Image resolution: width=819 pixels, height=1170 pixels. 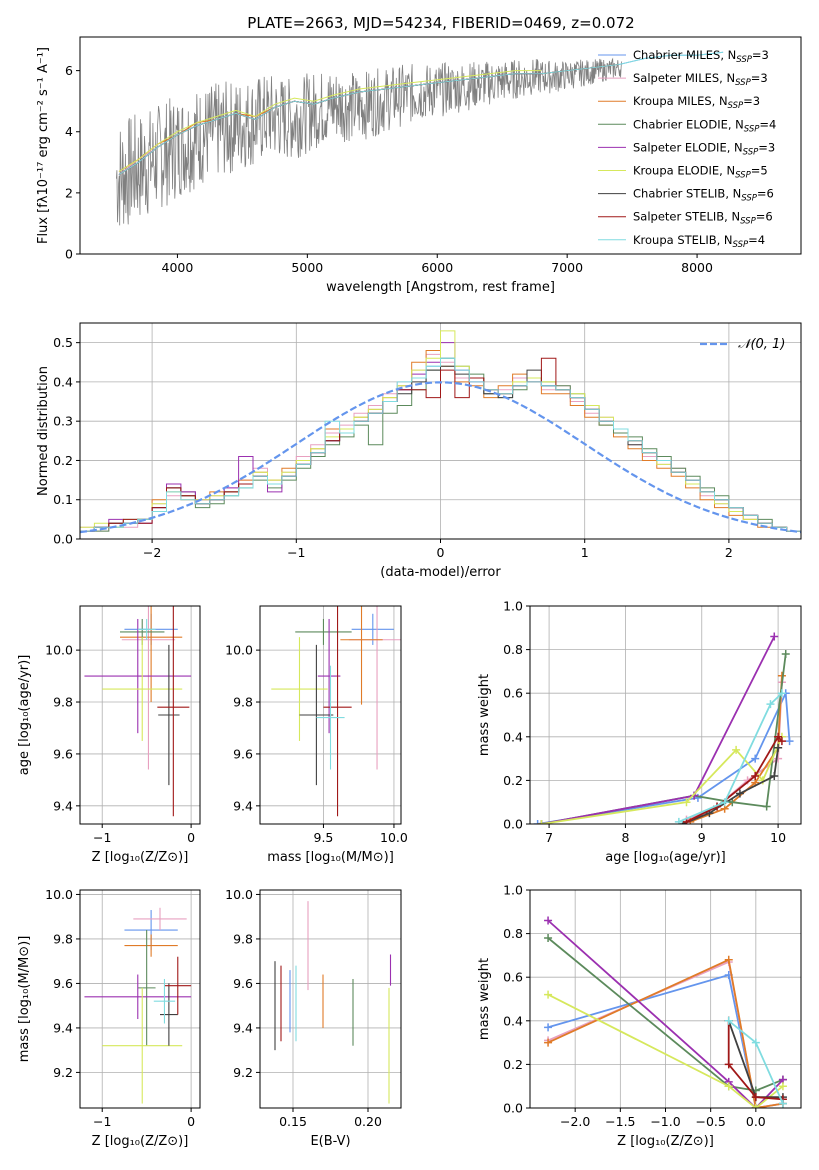 What do you see at coordinates (729, 552) in the screenshot?
I see `x-tick-label: 2` at bounding box center [729, 552].